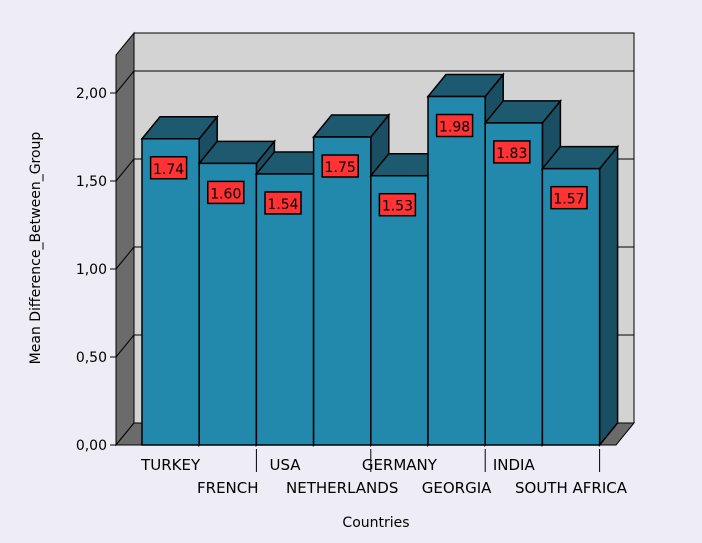  What do you see at coordinates (125, 239) in the screenshot?
I see `plot-side-wall` at bounding box center [125, 239].